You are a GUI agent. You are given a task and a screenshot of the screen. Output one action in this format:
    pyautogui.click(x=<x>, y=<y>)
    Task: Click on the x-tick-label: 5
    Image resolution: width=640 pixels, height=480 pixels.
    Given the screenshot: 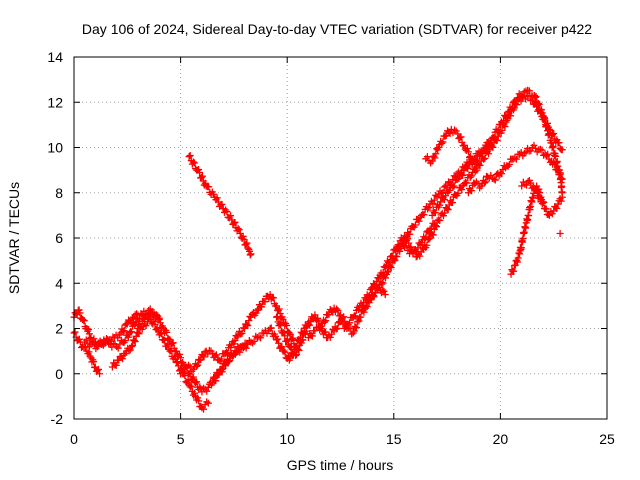 What is the action you would take?
    pyautogui.click(x=181, y=439)
    